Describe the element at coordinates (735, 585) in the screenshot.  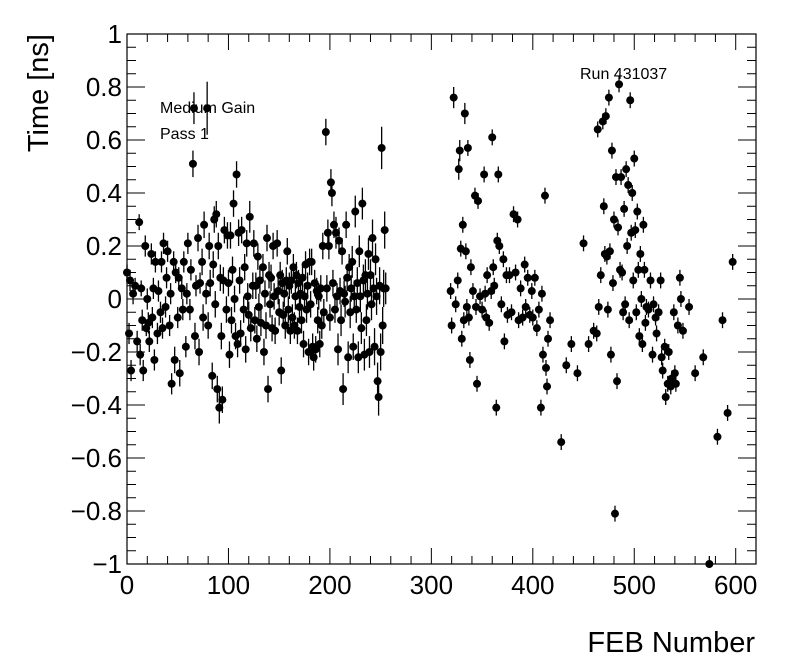
I see `x-tick-label: 600` at that location.